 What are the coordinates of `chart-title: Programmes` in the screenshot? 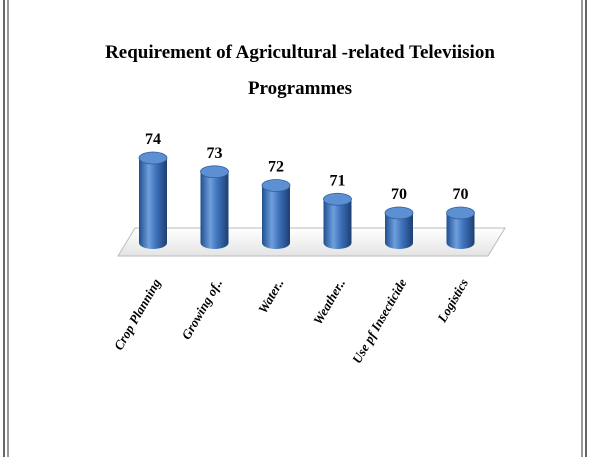 It's located at (300, 88).